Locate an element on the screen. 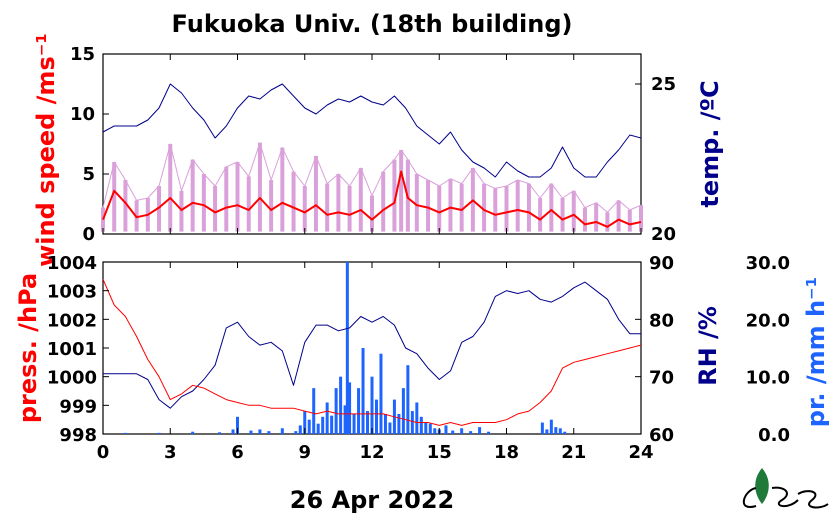 Image resolution: width=834 pixels, height=520 pixels. date-label: 26 Apr 2022 is located at coordinates (372, 500).